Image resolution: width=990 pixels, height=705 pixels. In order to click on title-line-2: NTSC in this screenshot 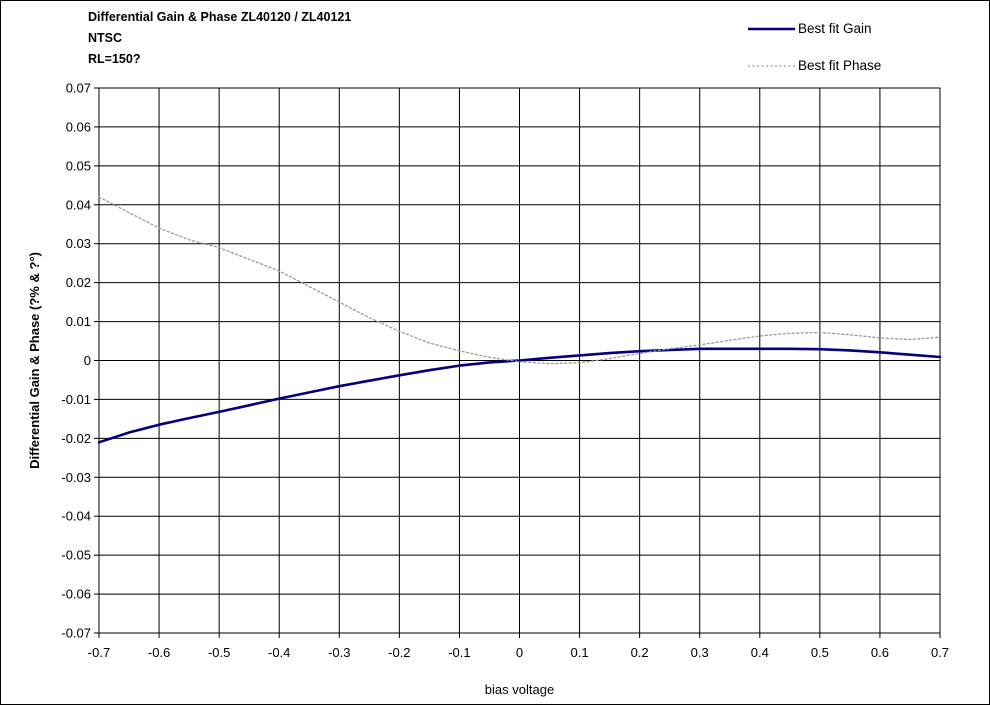, I will do `click(105, 38)`.